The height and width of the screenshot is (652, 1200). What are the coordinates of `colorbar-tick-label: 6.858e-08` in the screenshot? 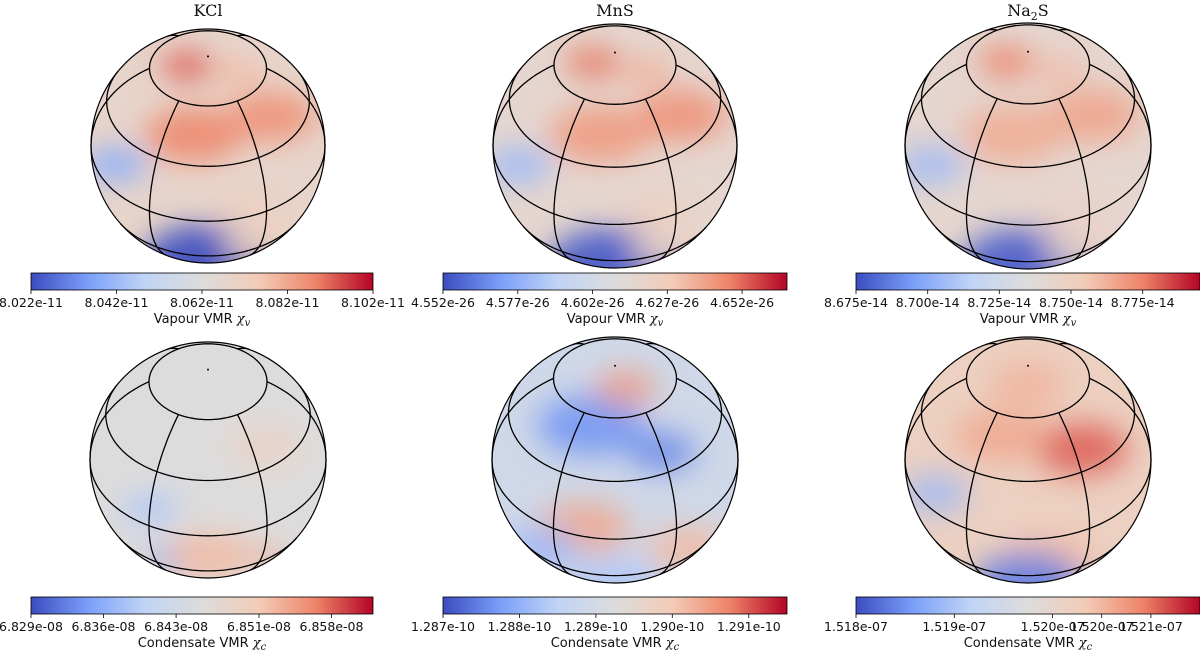 It's located at (332, 626).